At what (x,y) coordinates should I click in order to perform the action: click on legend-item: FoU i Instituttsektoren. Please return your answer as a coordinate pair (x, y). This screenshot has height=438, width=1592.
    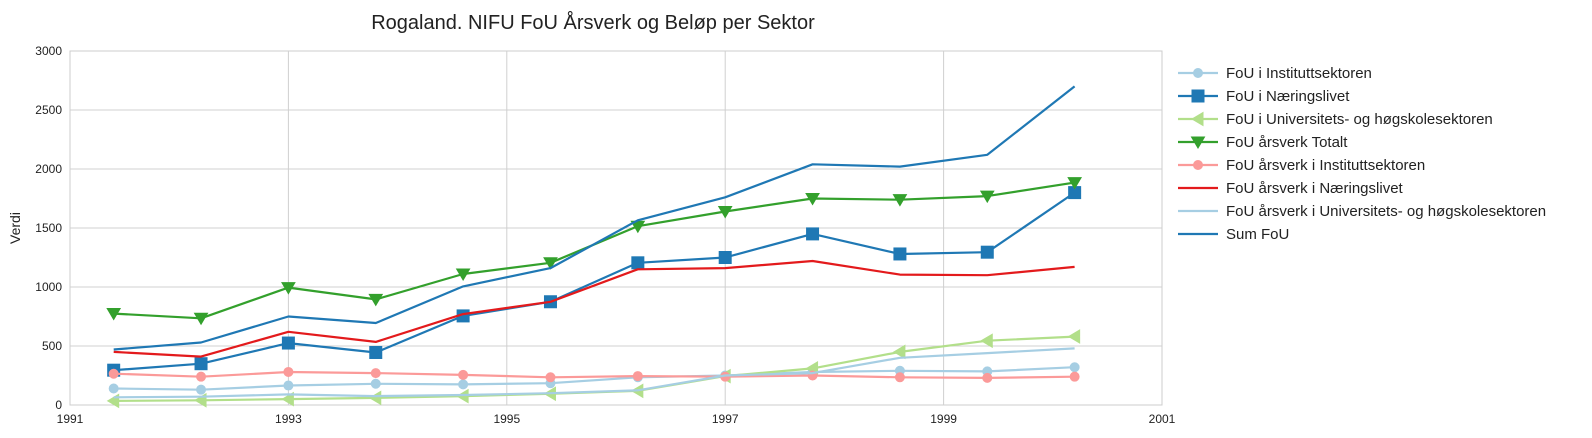
    Looking at the image, I should click on (1275, 73).